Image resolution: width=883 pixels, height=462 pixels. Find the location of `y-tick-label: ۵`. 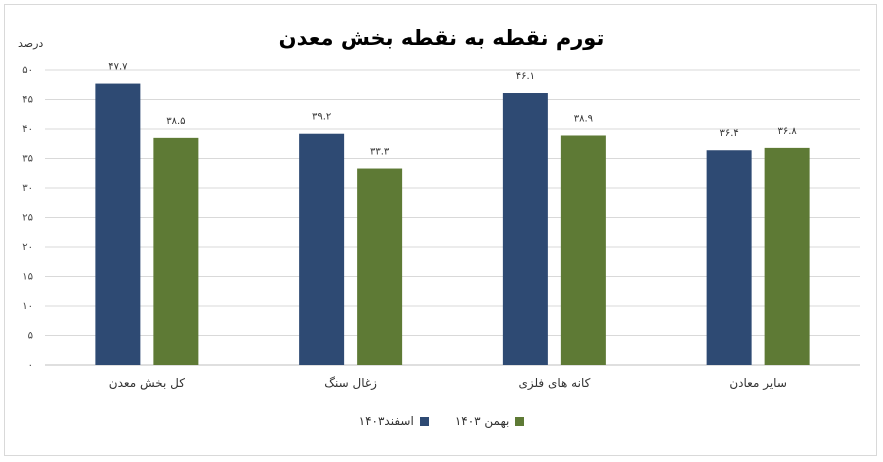

y-tick-label: ۵ is located at coordinates (30, 336).